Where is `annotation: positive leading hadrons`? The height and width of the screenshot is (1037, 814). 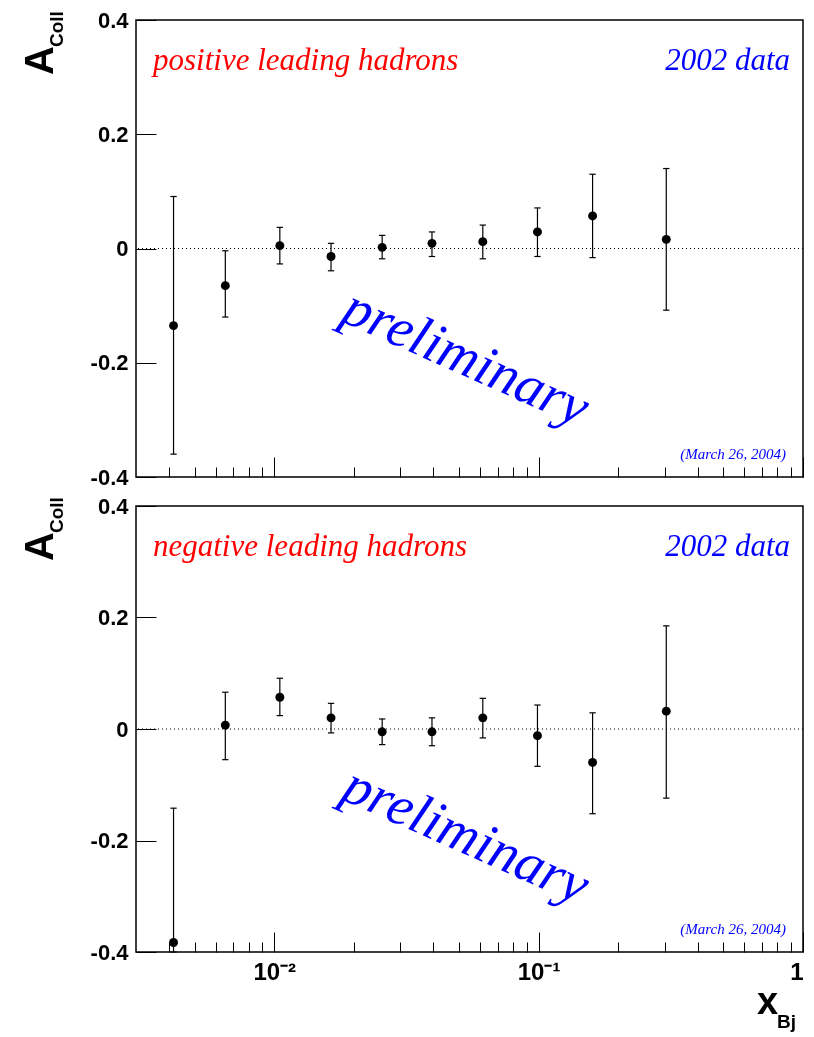
annotation: positive leading hadrons is located at coordinates (305, 59).